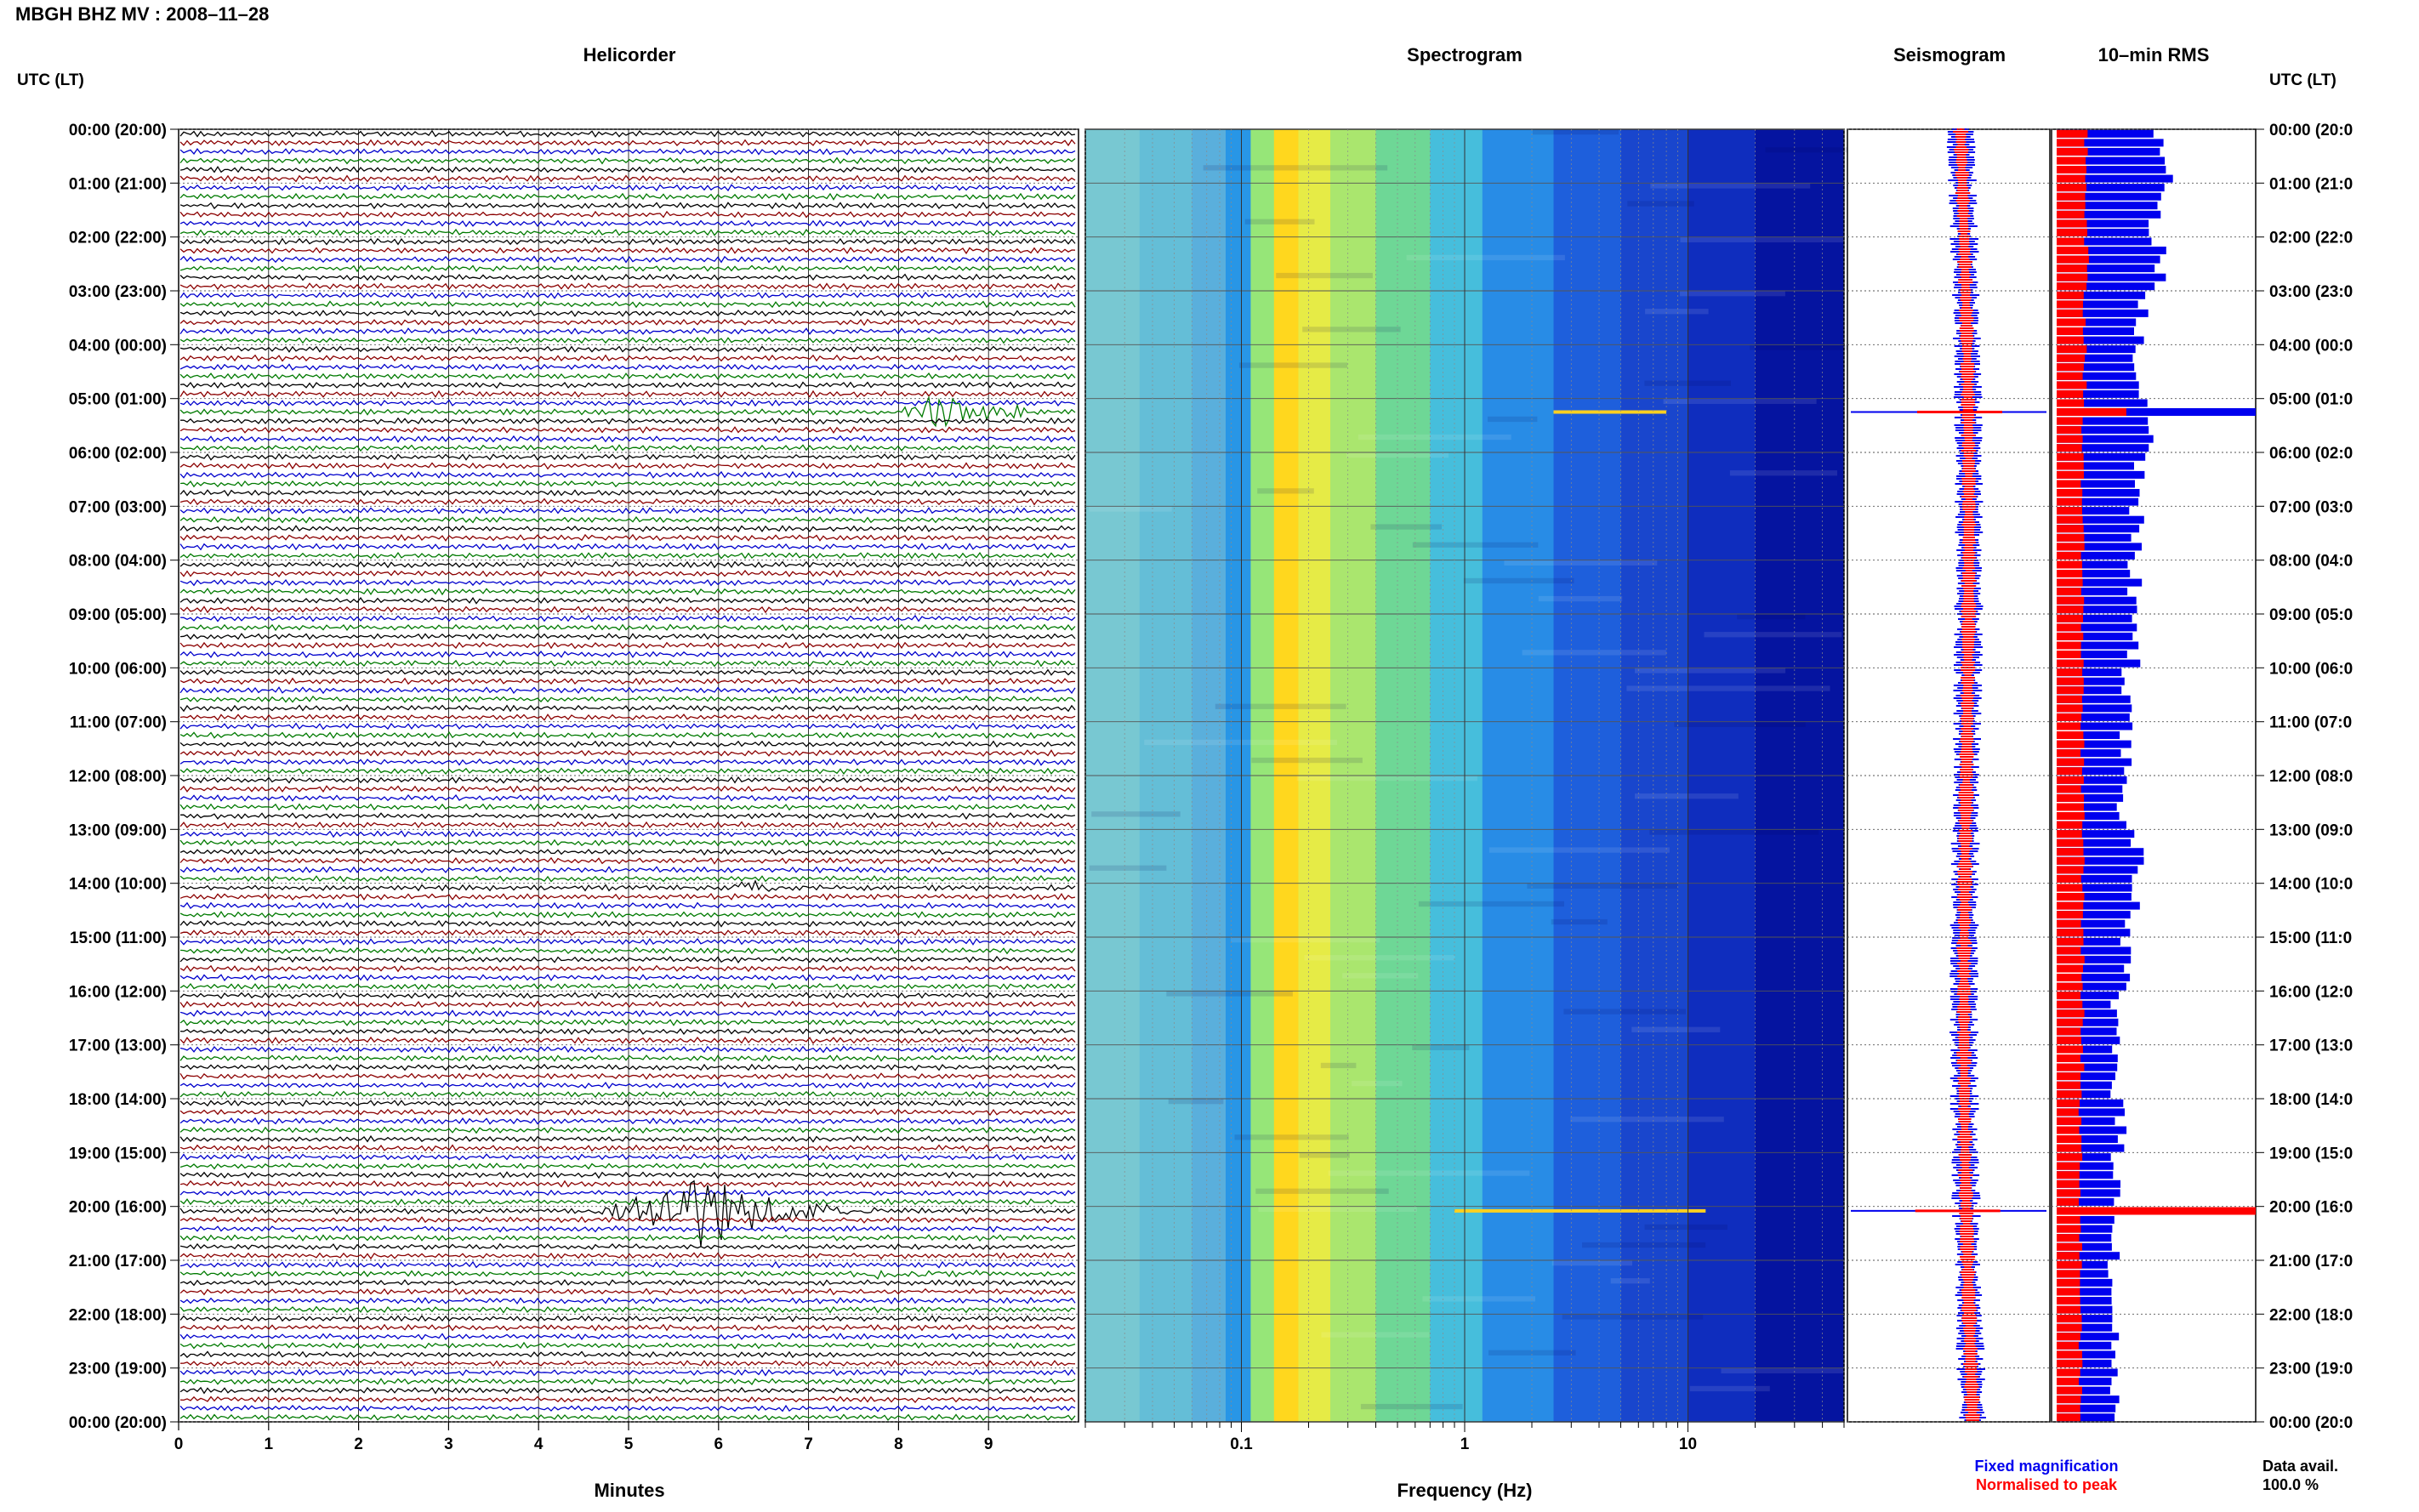 The height and width of the screenshot is (1512, 2419). I want to click on hour-label-left: 01:00 (21:00), so click(118, 184).